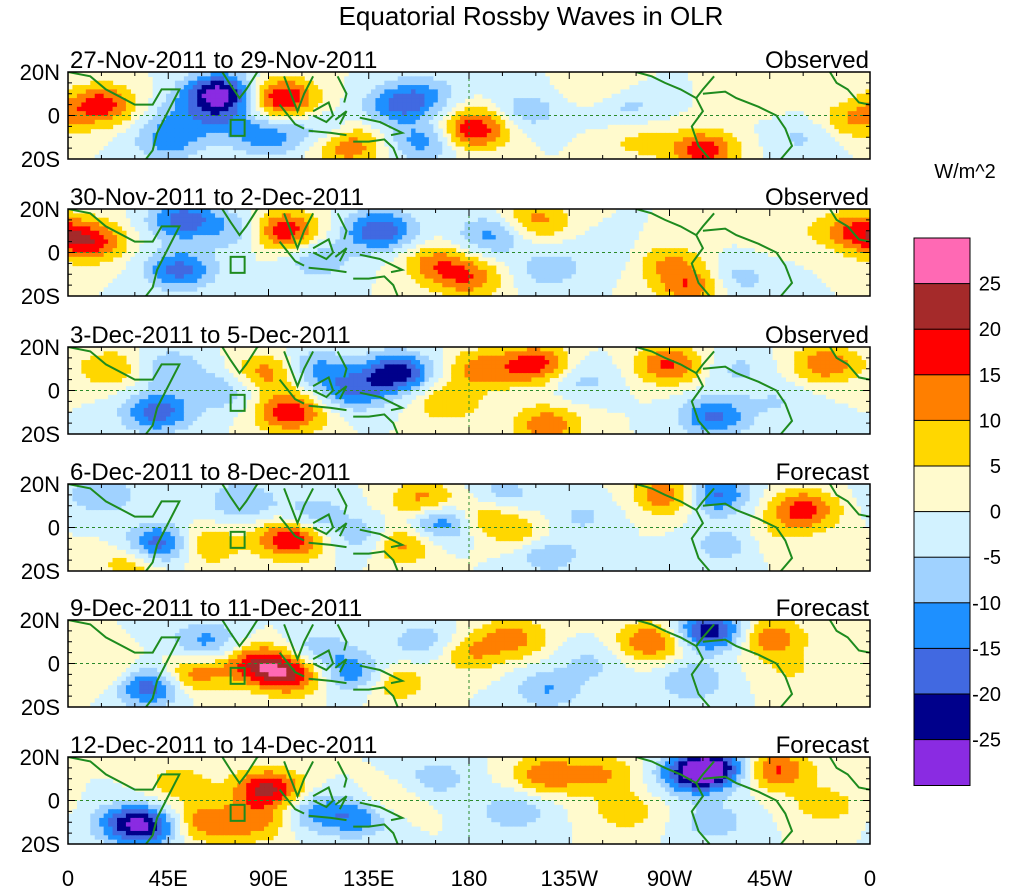  What do you see at coordinates (376, 148) in the screenshot?
I see `coastline` at bounding box center [376, 148].